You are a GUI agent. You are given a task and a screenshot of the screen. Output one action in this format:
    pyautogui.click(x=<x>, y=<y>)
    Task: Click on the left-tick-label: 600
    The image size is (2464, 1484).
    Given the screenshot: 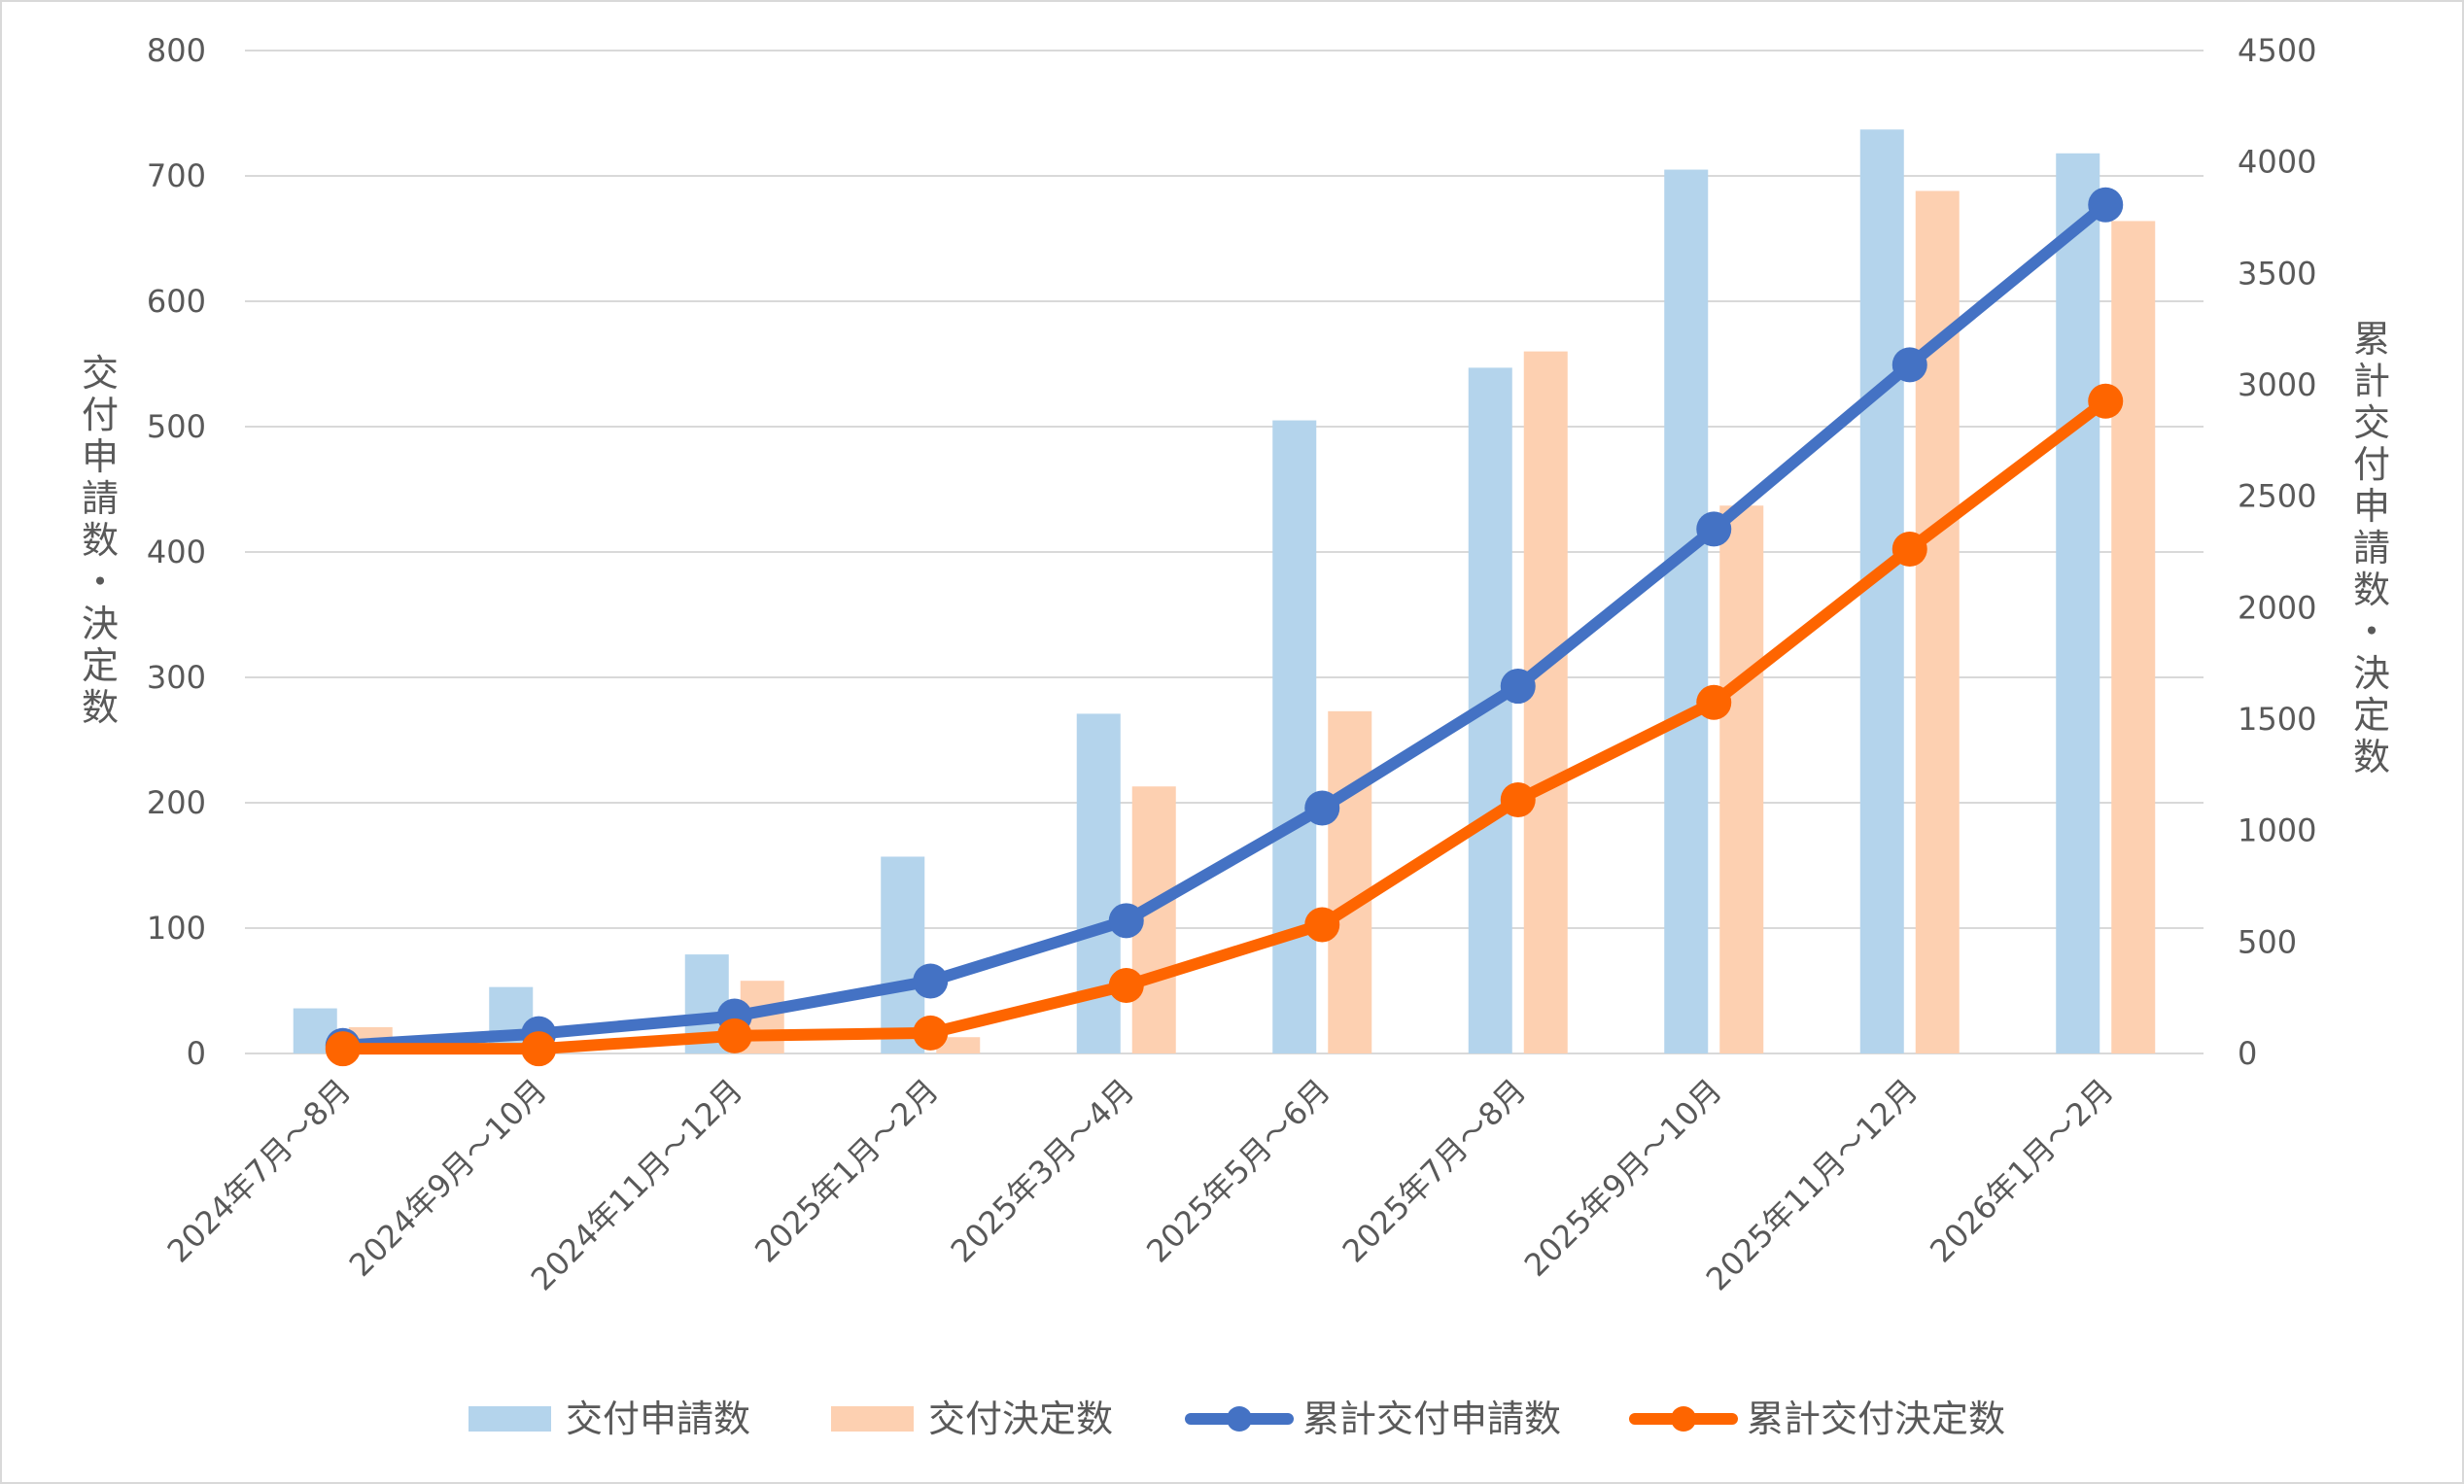 What is the action you would take?
    pyautogui.click(x=176, y=301)
    